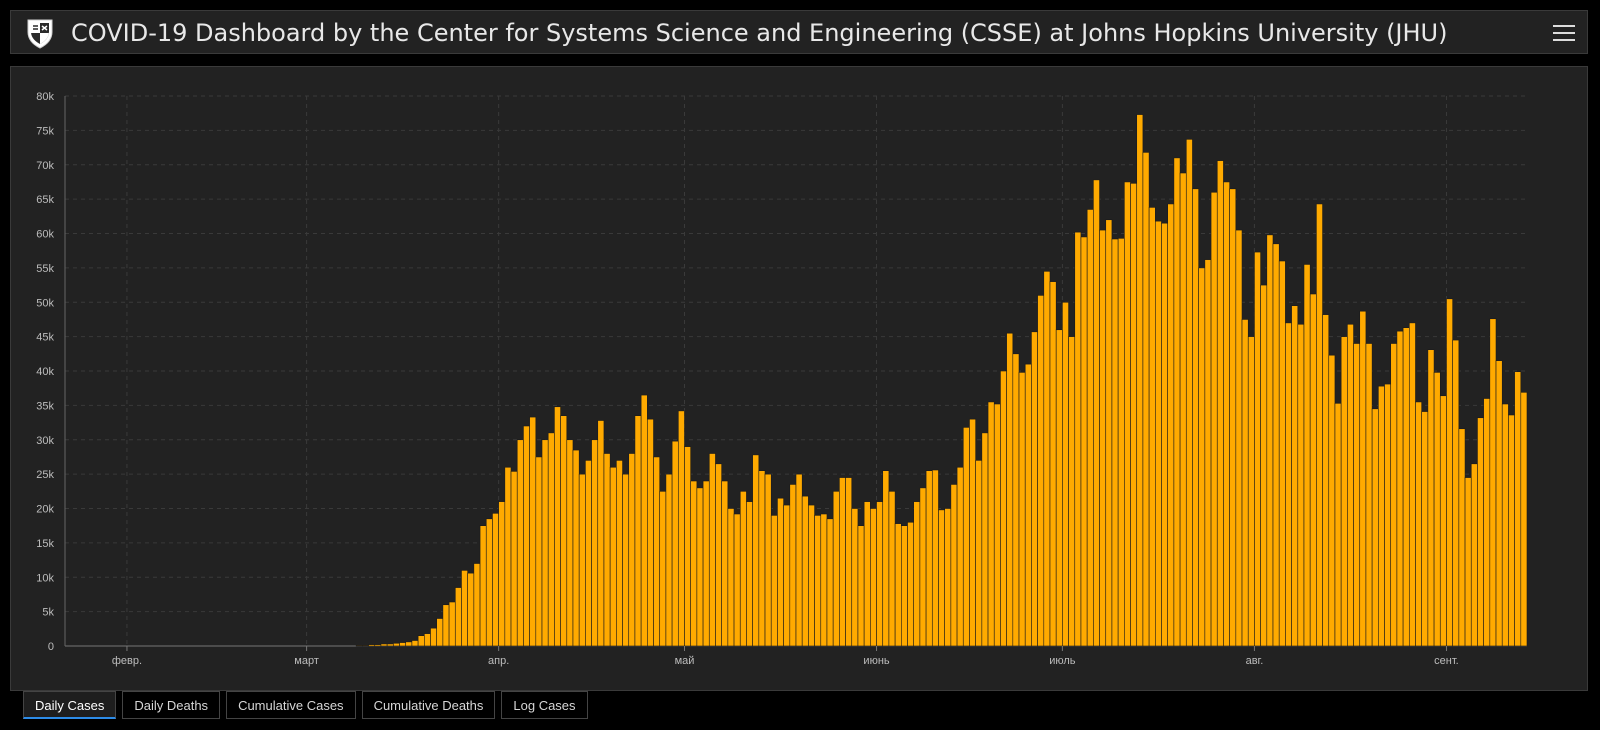 Image resolution: width=1600 pixels, height=730 pixels. What do you see at coordinates (291, 705) in the screenshot?
I see `tab-cumulative-cases: Cumulative Cases` at bounding box center [291, 705].